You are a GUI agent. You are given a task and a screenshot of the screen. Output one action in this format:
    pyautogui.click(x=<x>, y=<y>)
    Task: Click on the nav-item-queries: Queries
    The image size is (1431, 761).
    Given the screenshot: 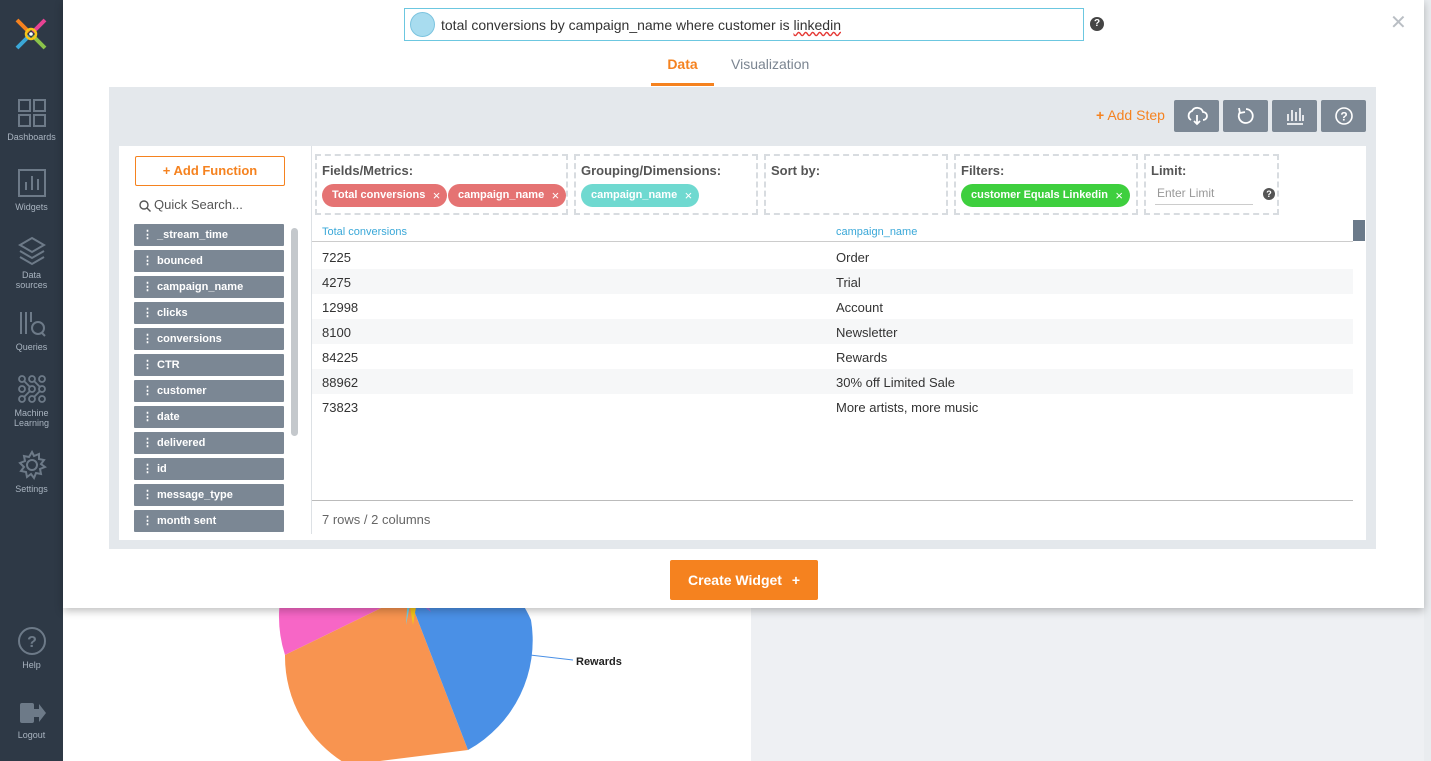 What is the action you would take?
    pyautogui.click(x=31, y=330)
    